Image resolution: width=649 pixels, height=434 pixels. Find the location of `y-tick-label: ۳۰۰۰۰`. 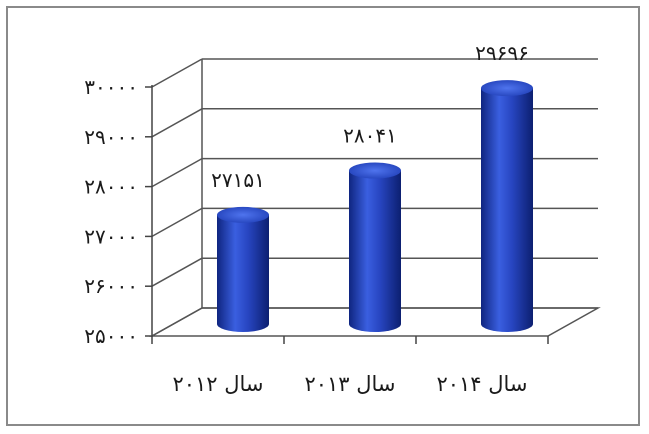

y-tick-label: ۳۰۰۰۰ is located at coordinates (111, 87).